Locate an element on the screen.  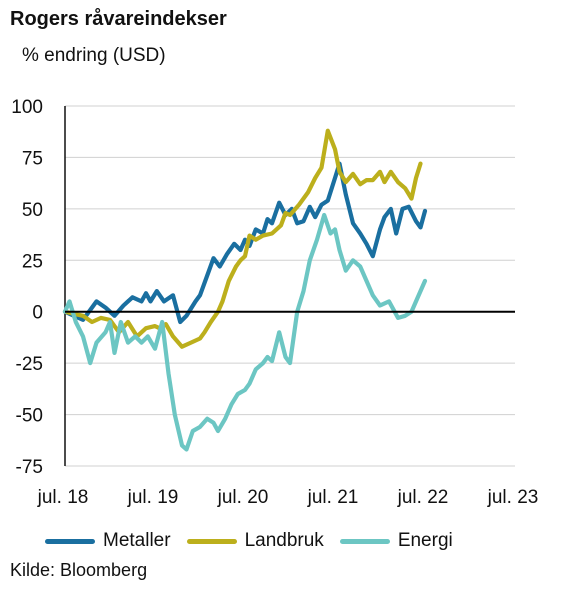
legend-label-metaller: Metaller is located at coordinates (137, 540).